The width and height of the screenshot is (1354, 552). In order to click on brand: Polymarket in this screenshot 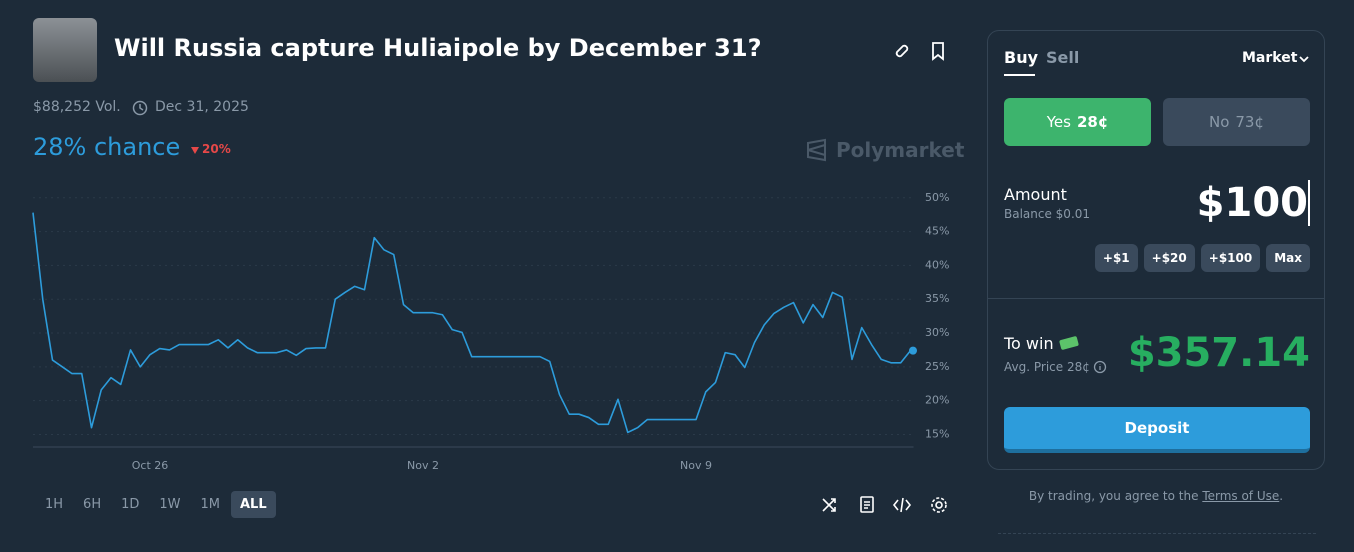, I will do `click(900, 150)`.